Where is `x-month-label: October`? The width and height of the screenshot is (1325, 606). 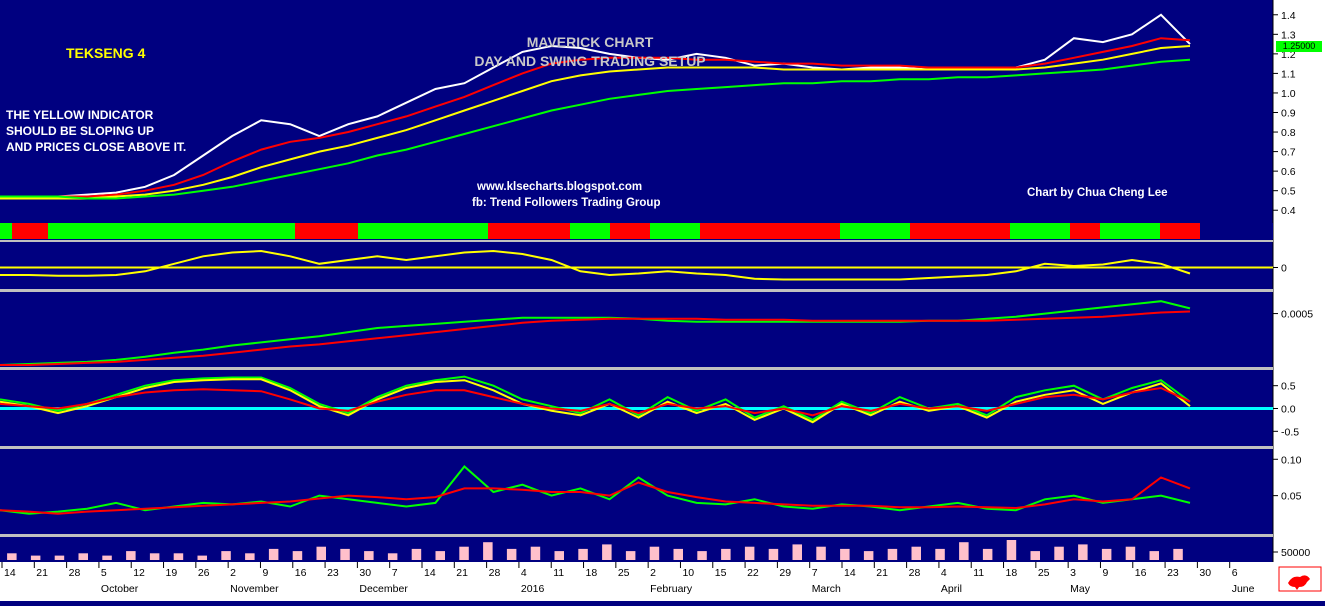
x-month-label: October is located at coordinates (120, 589).